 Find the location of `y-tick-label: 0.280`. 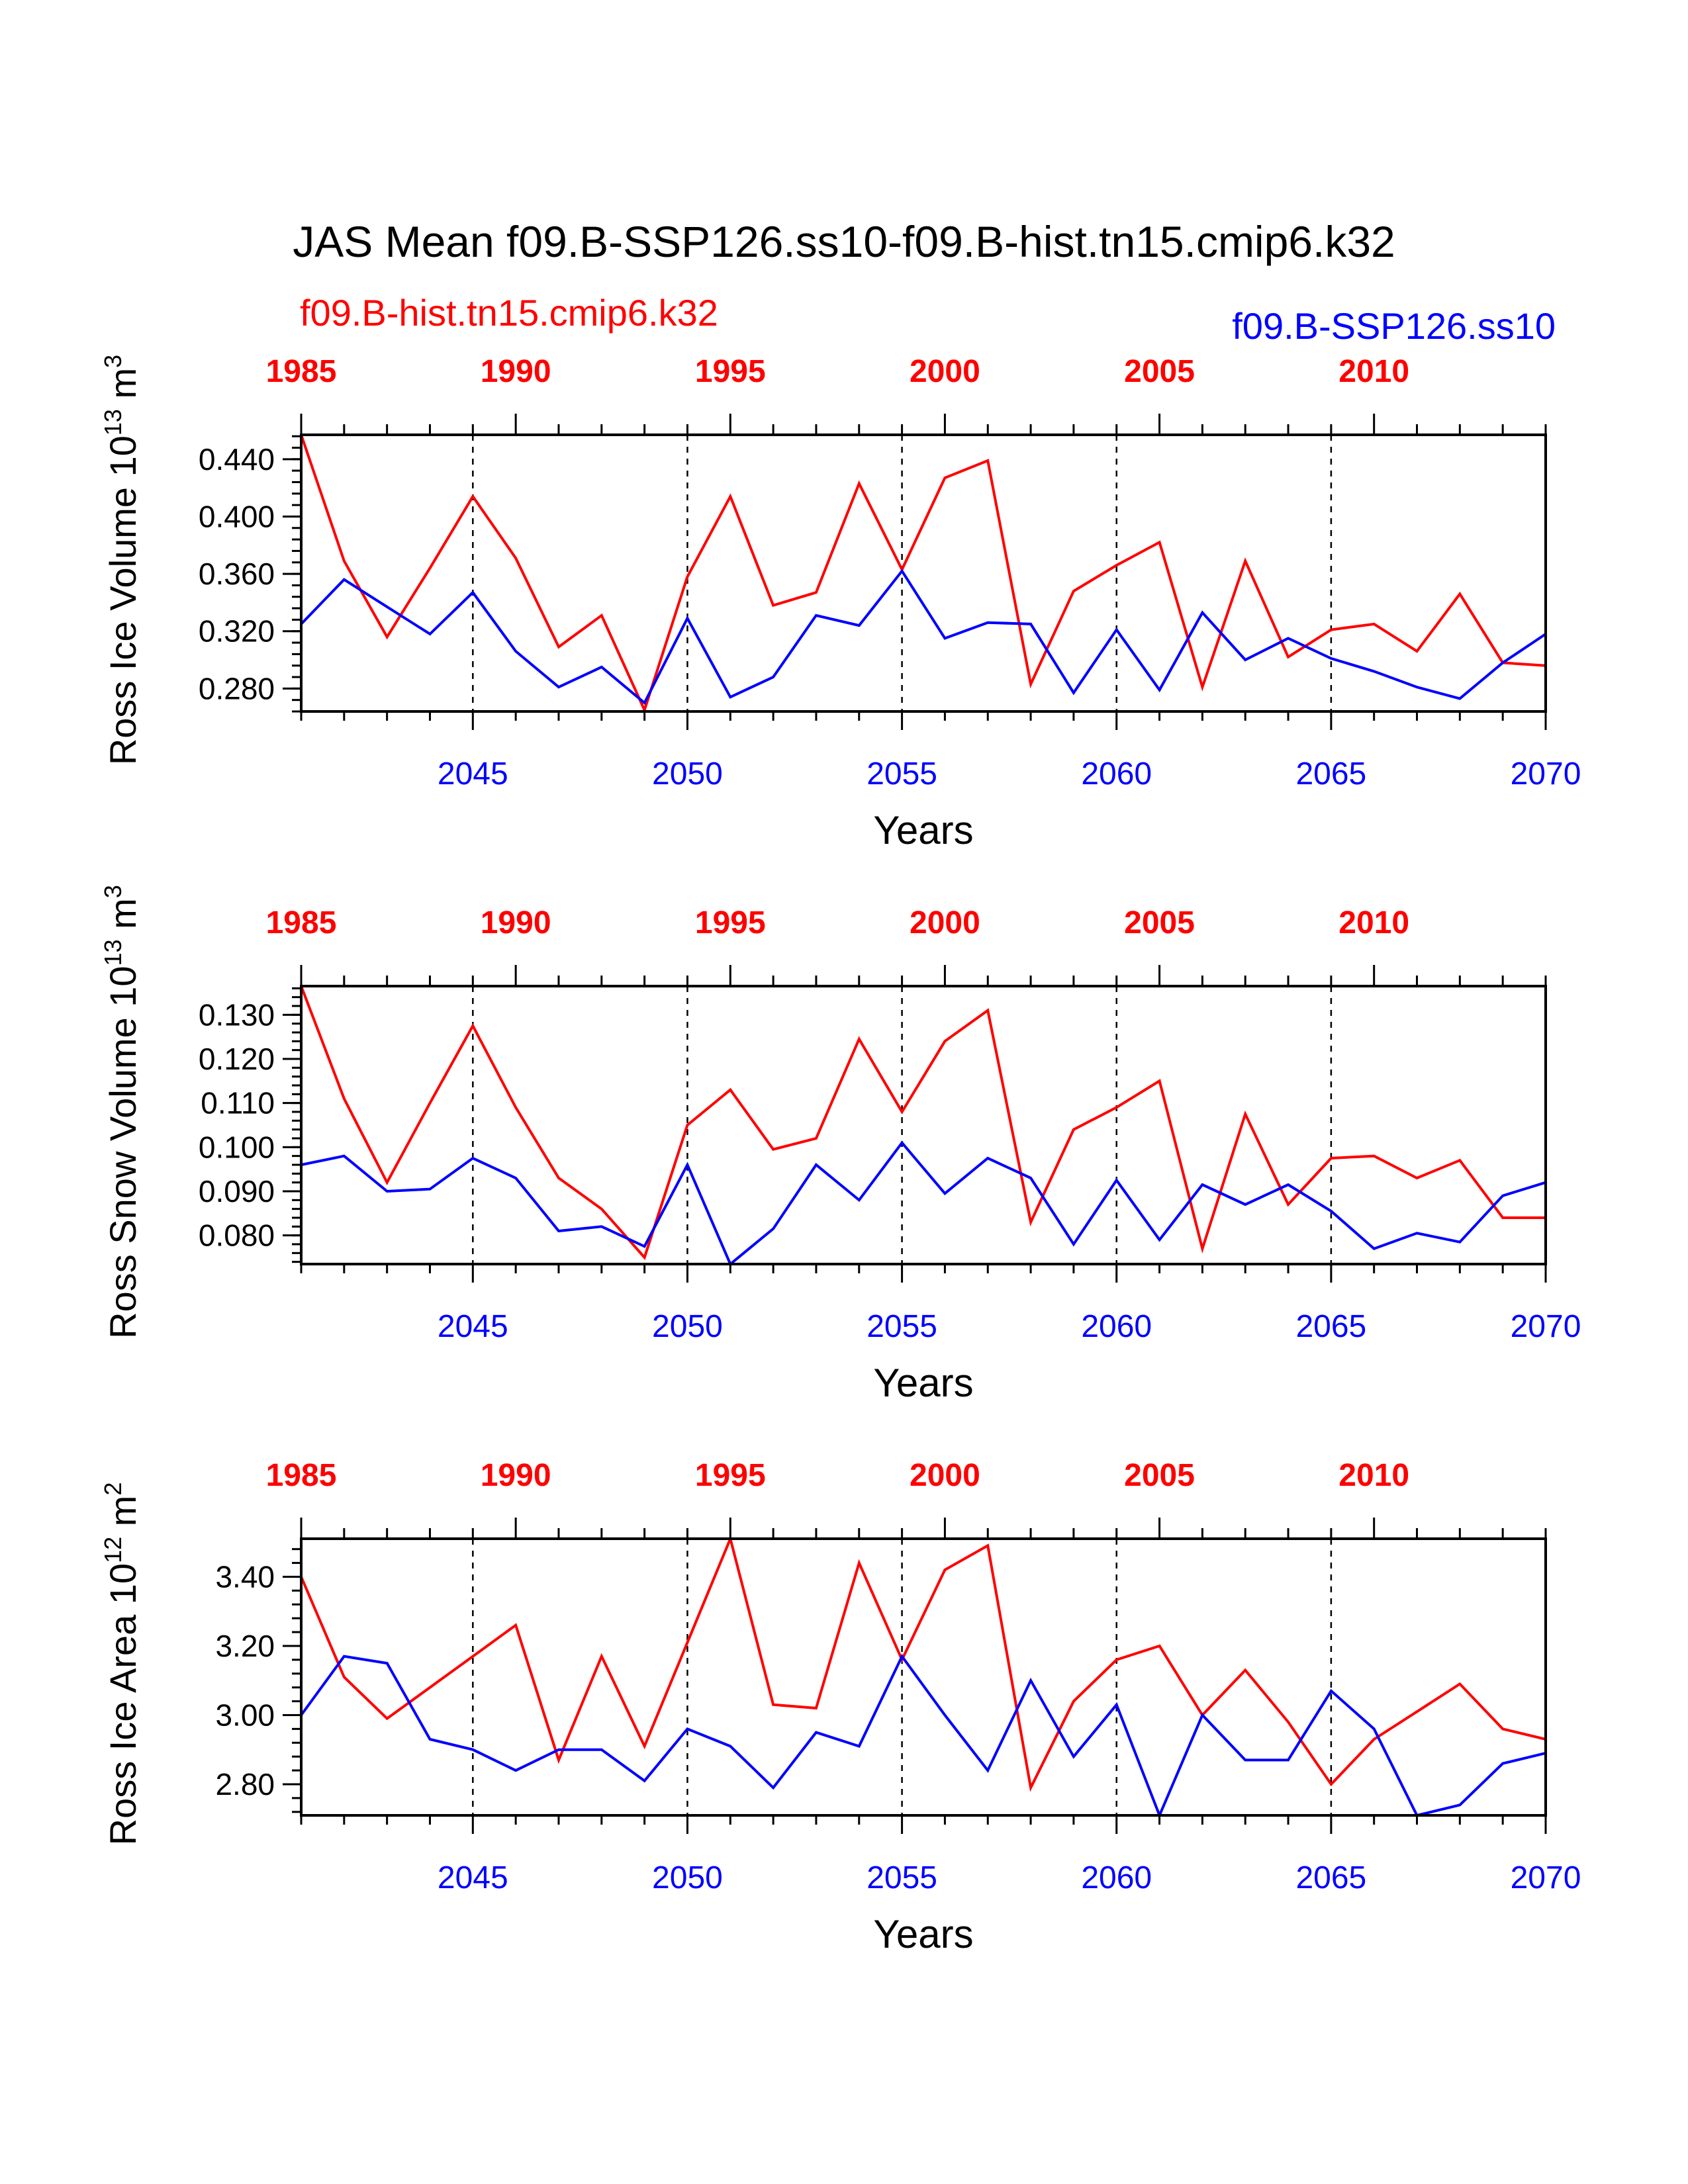

y-tick-label: 0.280 is located at coordinates (237, 688).